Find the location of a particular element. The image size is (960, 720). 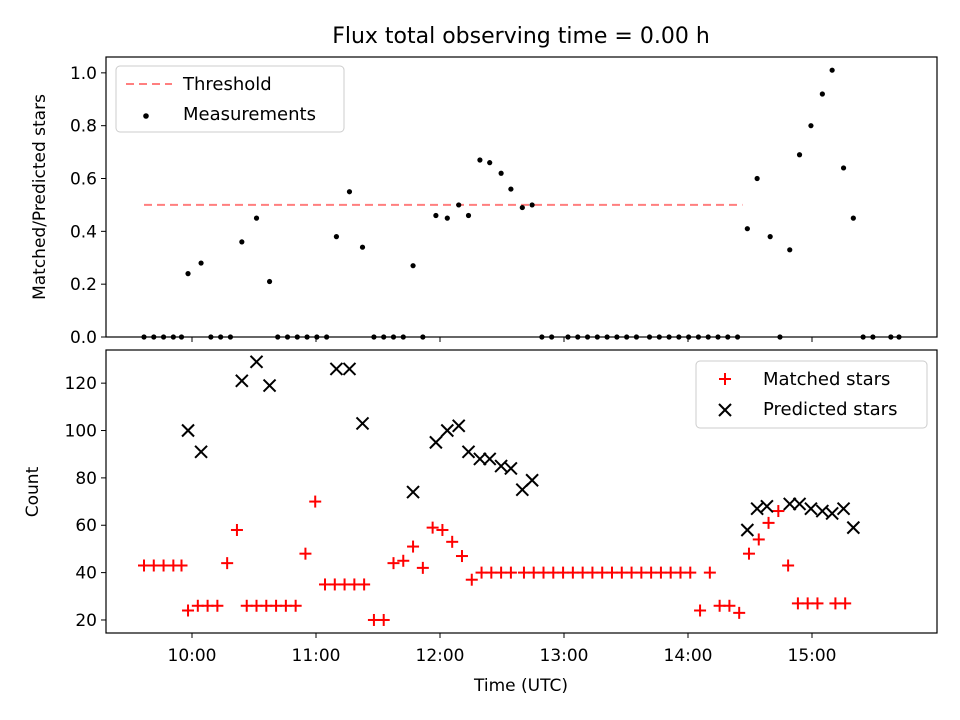

x-tick-label: 11:00 is located at coordinates (316, 656).